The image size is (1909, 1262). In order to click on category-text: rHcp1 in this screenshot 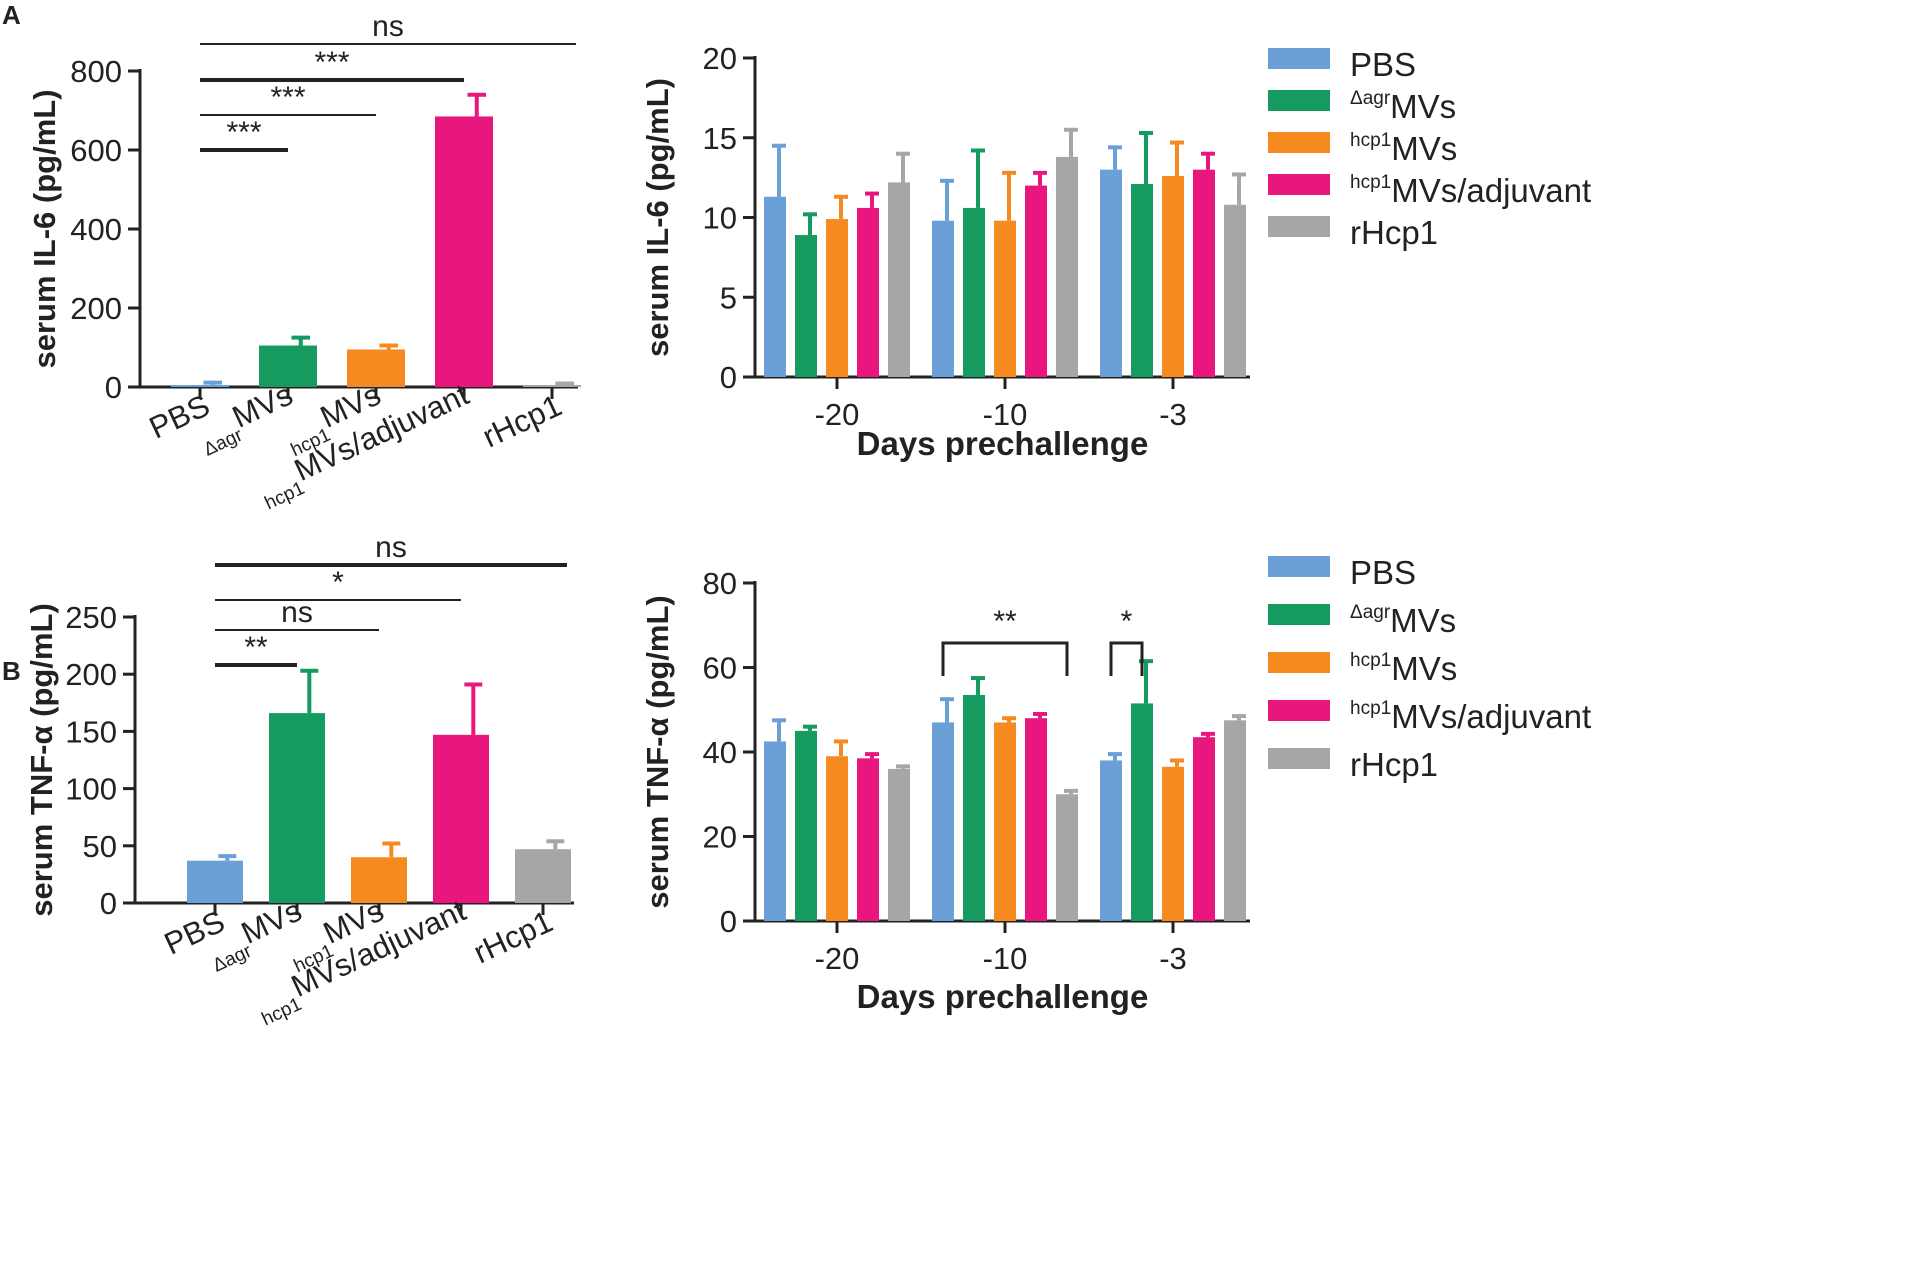, I will do `click(522, 421)`.